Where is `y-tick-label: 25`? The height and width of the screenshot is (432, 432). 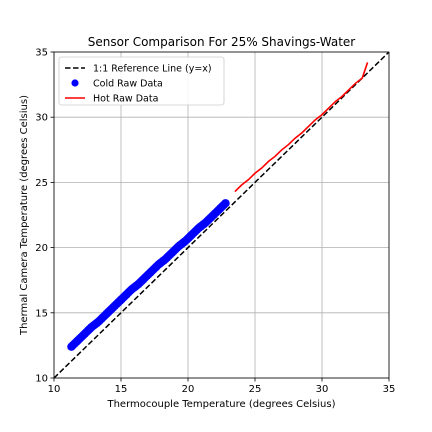 y-tick-label: 25 is located at coordinates (41, 183).